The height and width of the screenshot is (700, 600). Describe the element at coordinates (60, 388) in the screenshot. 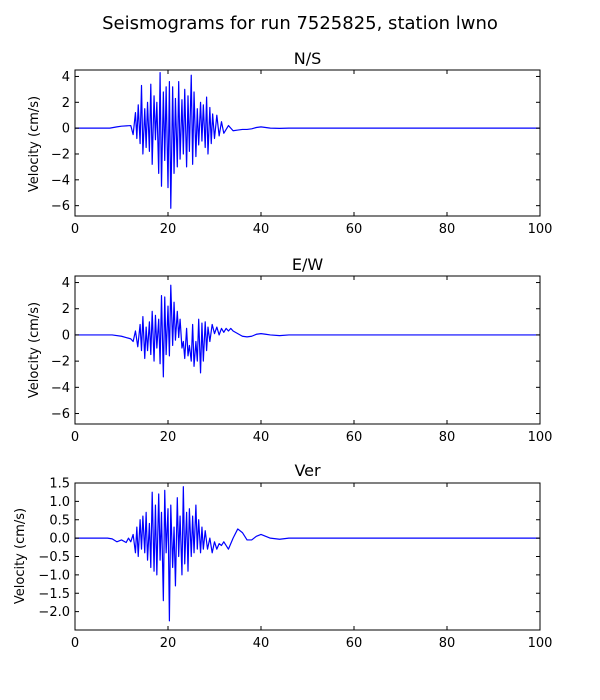

I see `ew-y-tick-label: −4` at that location.